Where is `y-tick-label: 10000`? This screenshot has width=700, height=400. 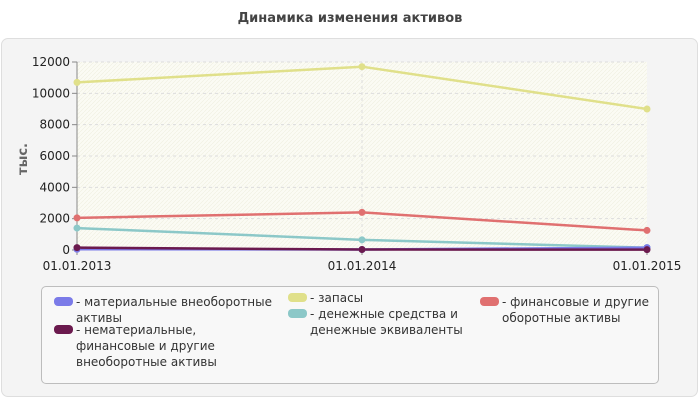 y-tick-label: 10000 is located at coordinates (51, 93).